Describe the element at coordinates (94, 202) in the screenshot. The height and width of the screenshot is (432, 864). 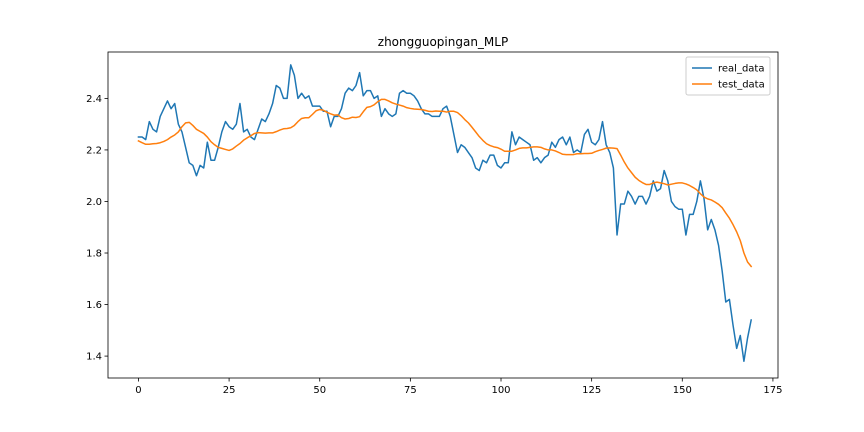
I see `y-tick-label: 2.0` at that location.